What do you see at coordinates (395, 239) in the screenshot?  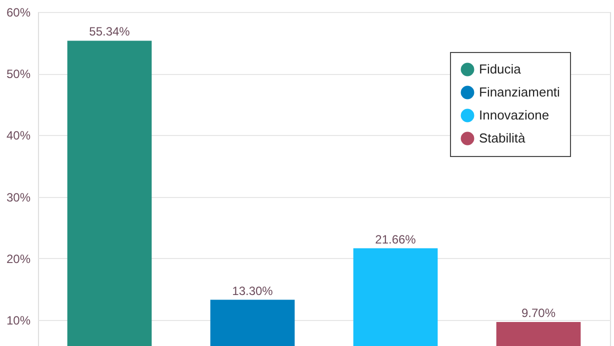 I see `data-label: 21.66%` at bounding box center [395, 239].